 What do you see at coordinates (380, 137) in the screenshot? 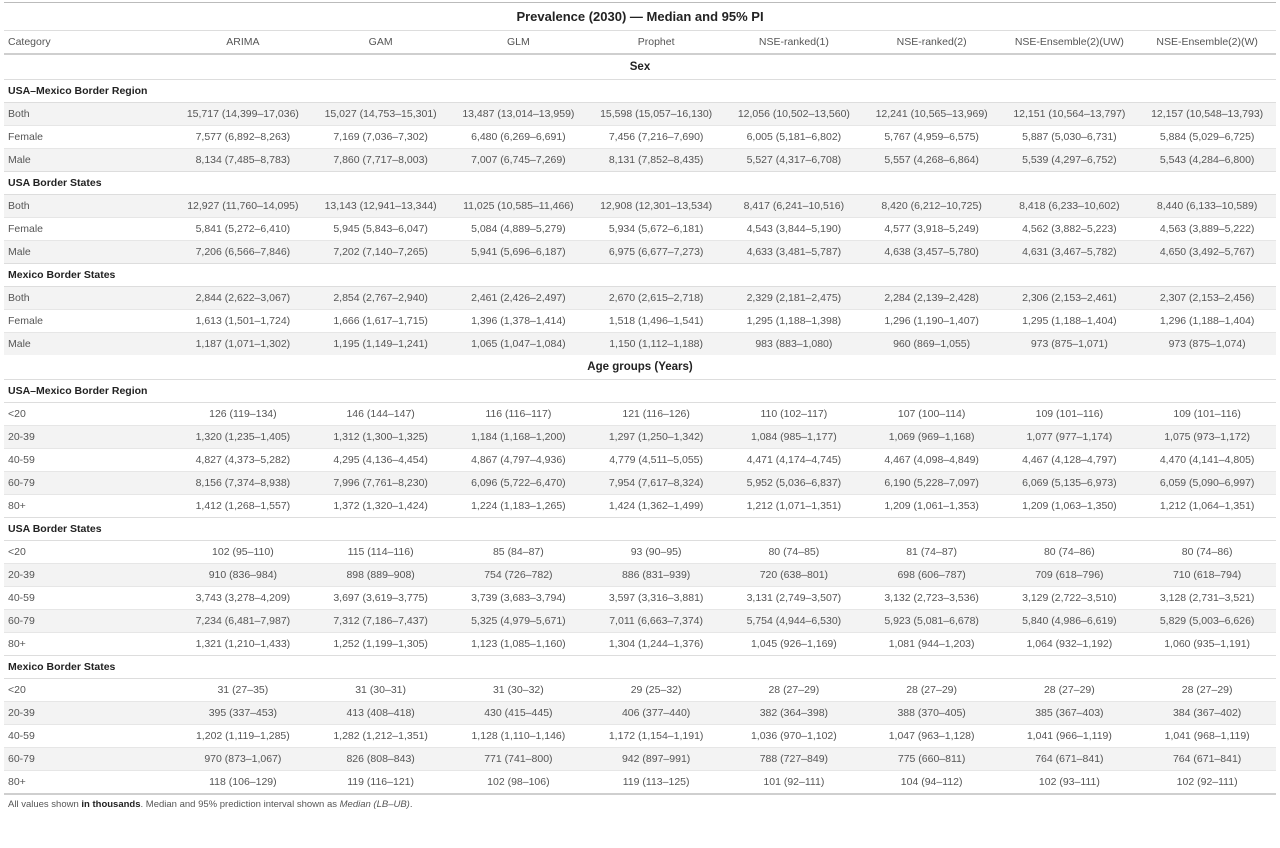
I see `table-cell: 7,169 (7,036–7,302)` at bounding box center [380, 137].